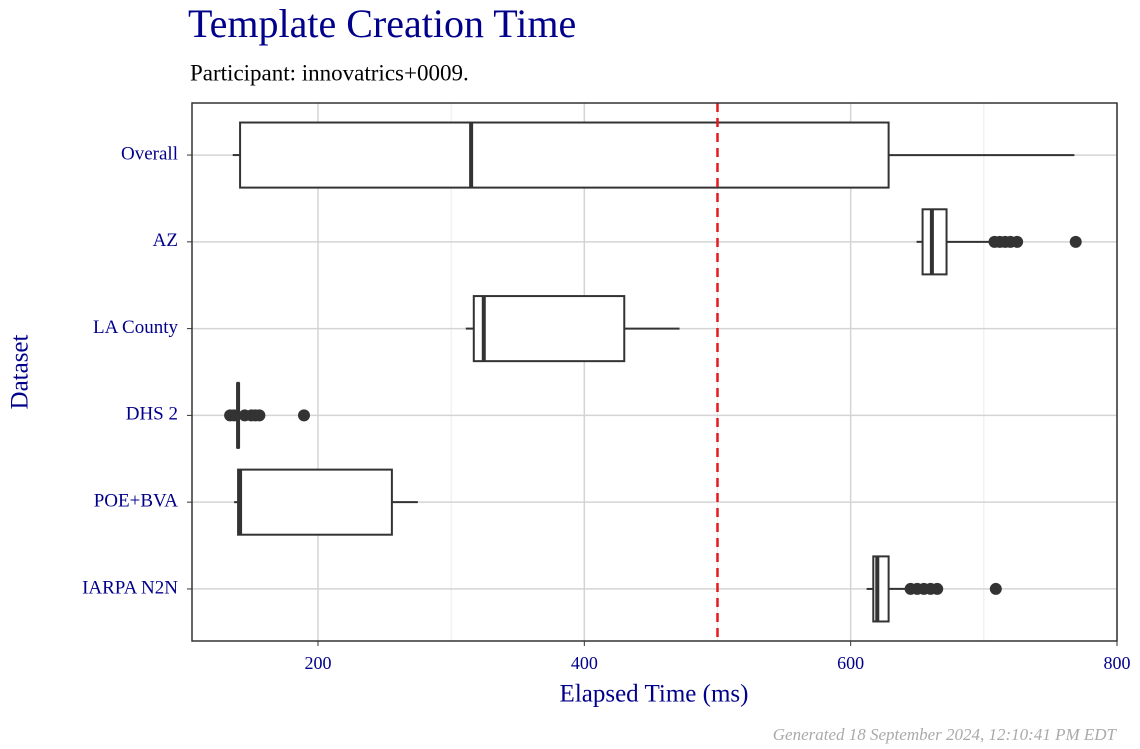  I want to click on y-tick-label: LA County, so click(135, 327).